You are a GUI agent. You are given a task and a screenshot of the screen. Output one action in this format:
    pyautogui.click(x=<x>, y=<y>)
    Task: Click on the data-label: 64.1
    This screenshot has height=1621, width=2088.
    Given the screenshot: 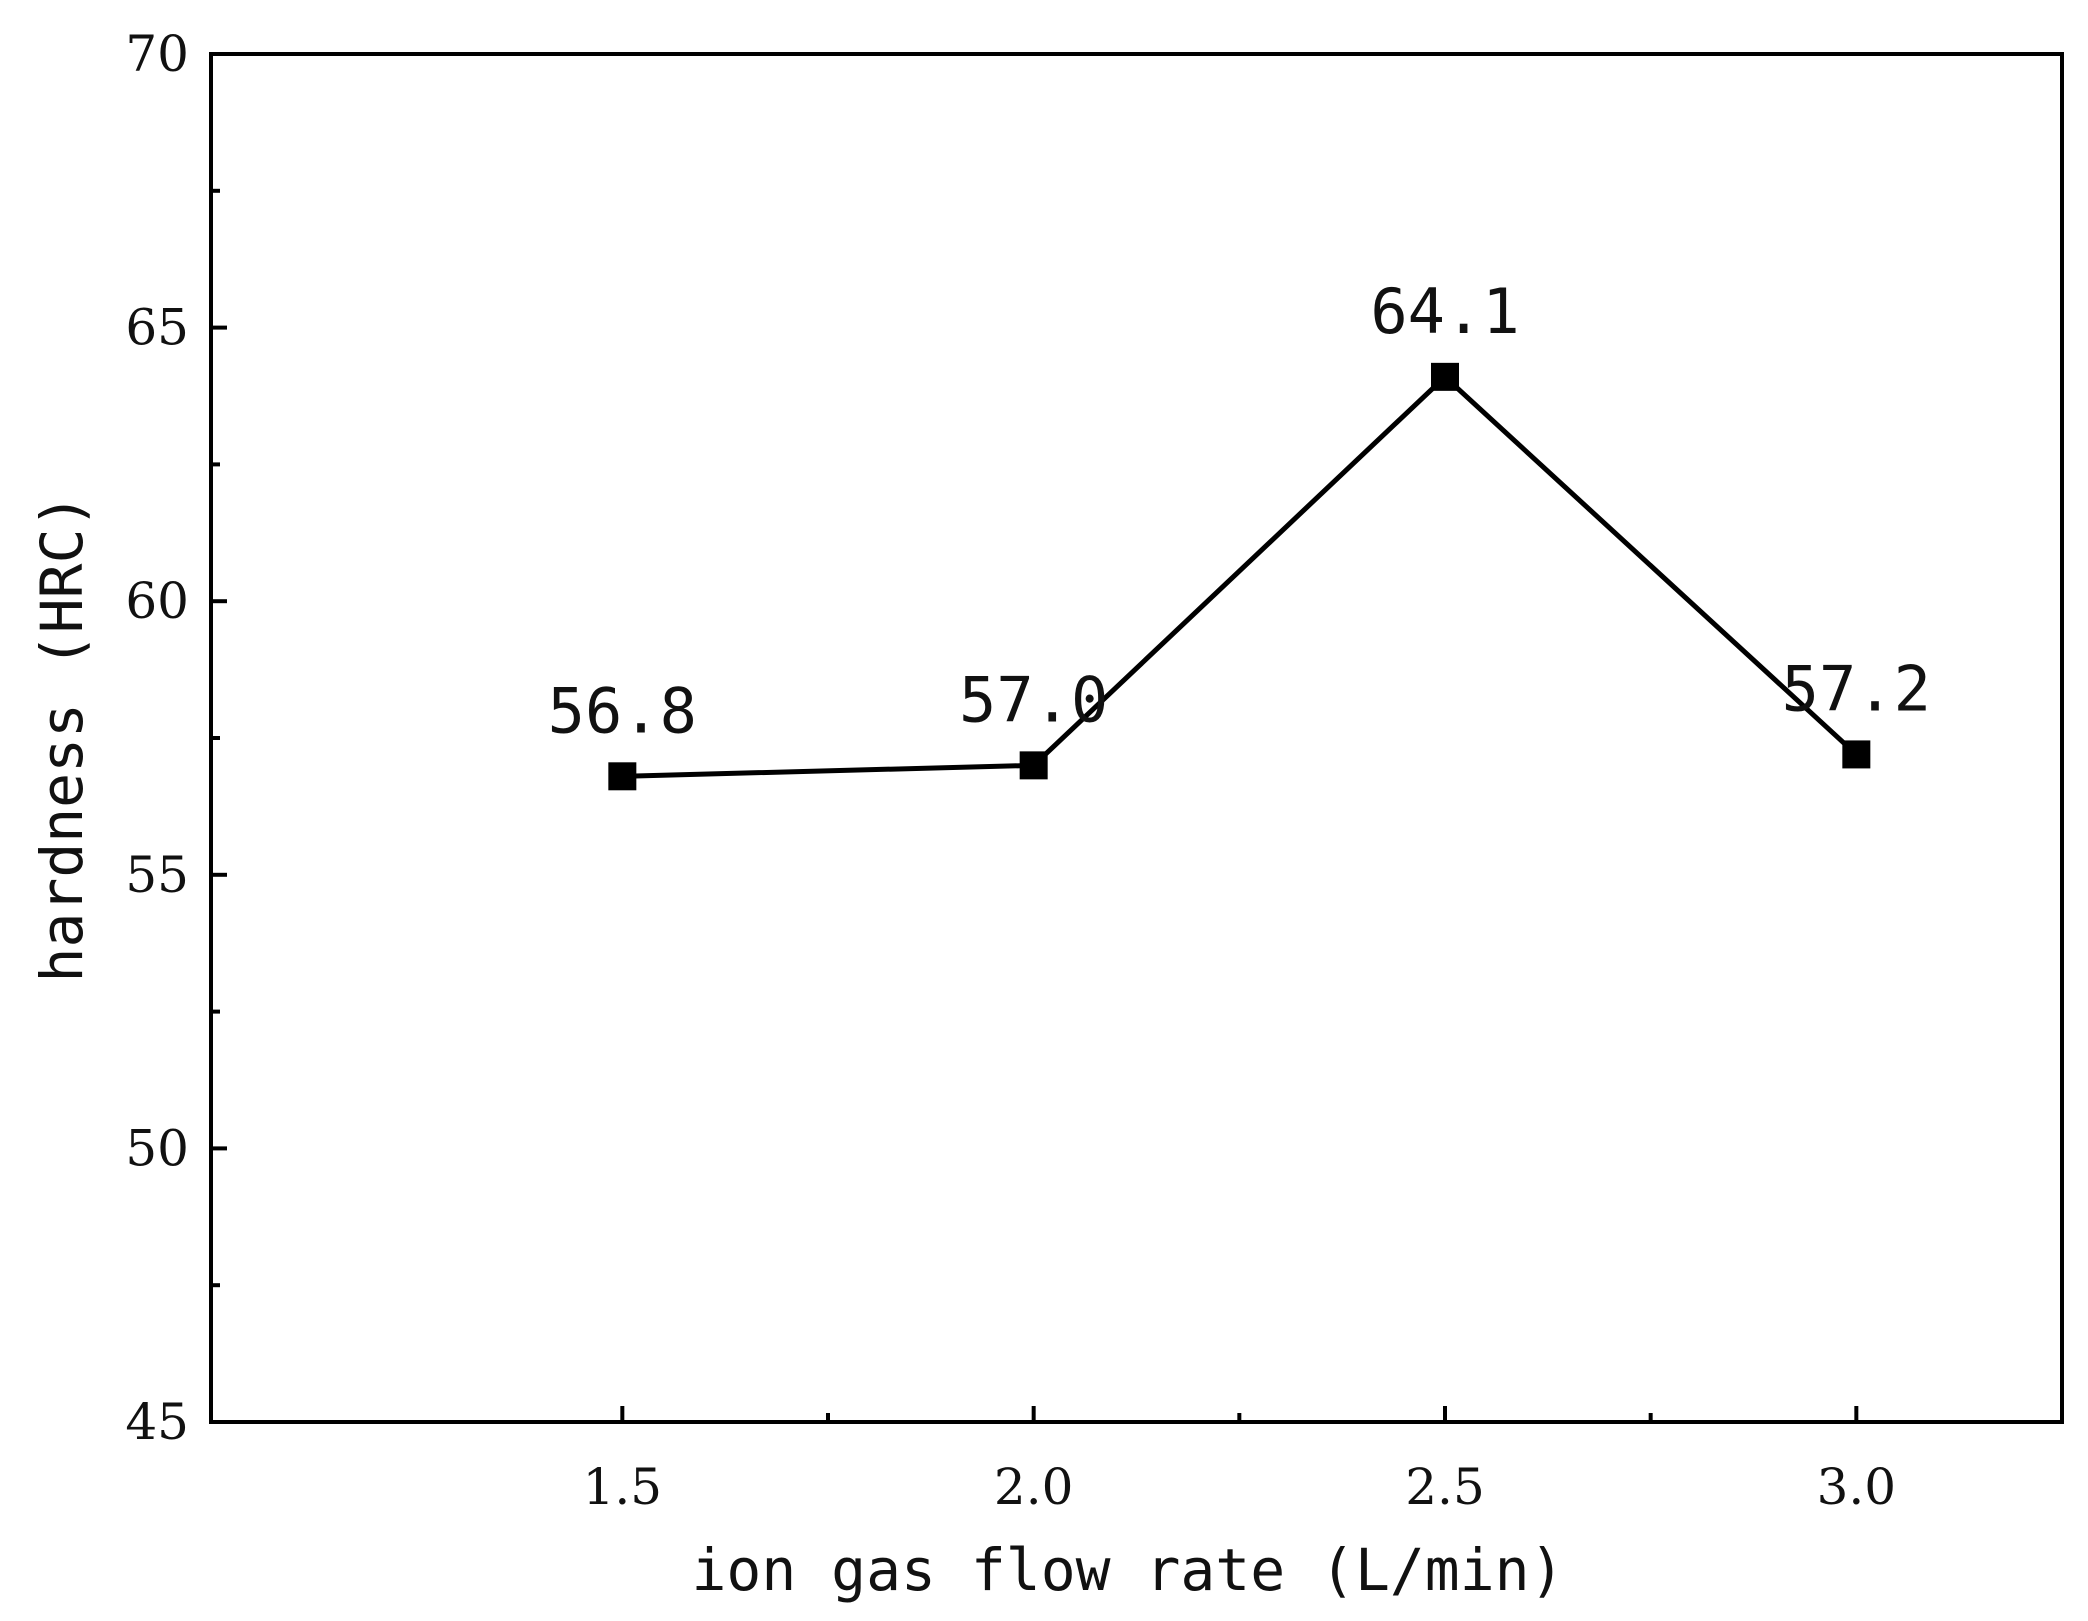 What is the action you would take?
    pyautogui.click(x=1444, y=311)
    